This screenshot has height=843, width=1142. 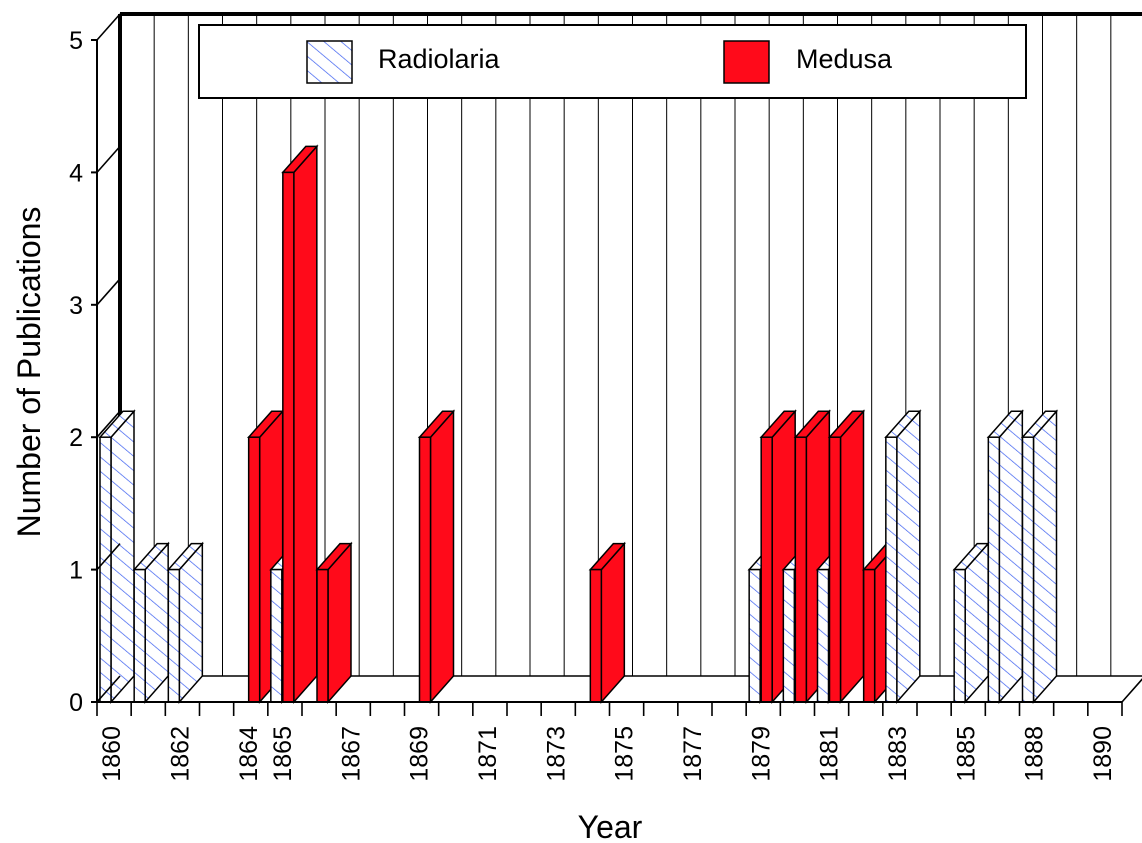 I want to click on bar-medusa-1879-front, so click(x=766, y=569).